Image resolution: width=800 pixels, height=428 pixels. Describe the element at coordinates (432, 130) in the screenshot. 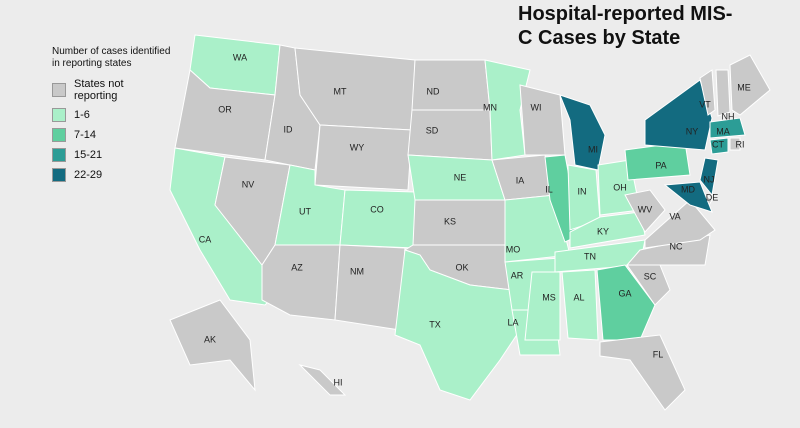

I see `state-label: SD` at that location.